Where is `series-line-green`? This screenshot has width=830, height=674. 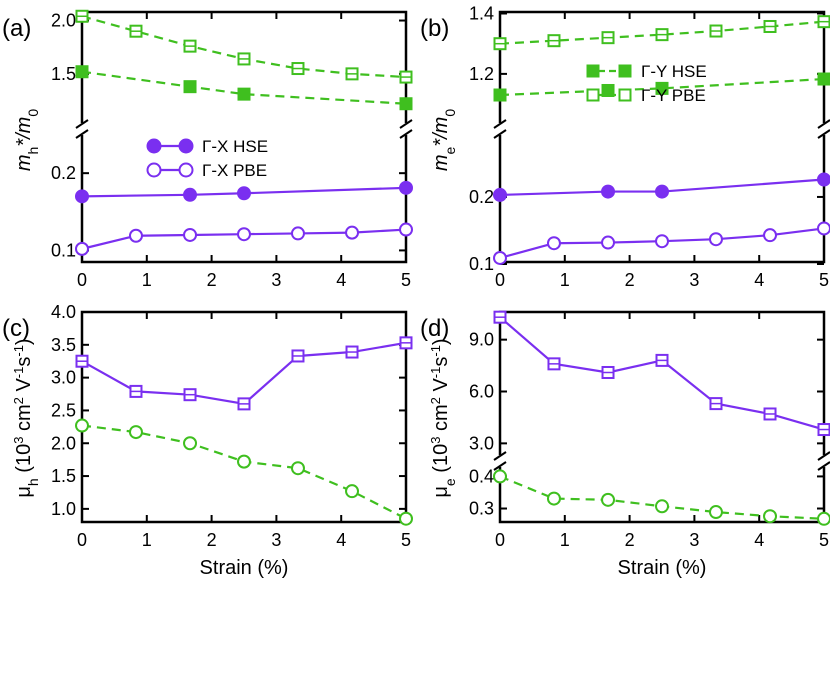 series-line-green is located at coordinates (662, 87).